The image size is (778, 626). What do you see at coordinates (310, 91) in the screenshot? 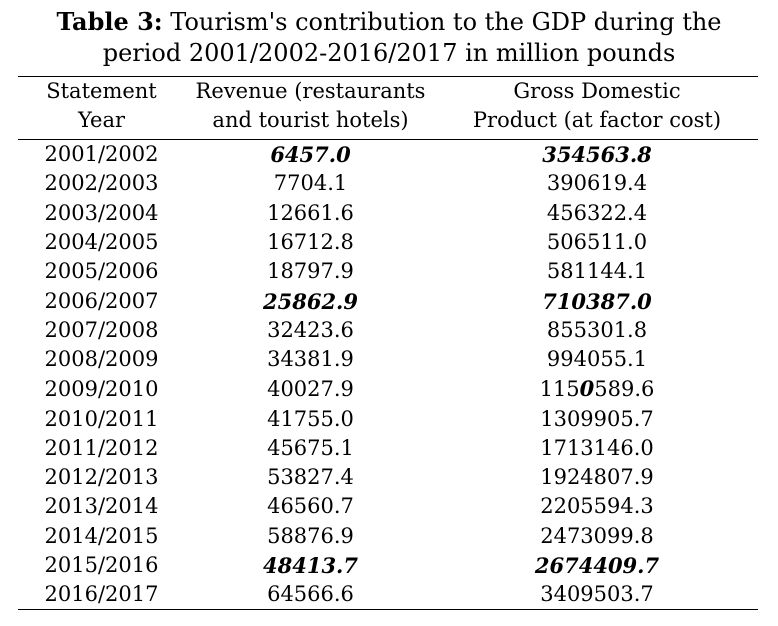
I see `header-col2-line1: Revenue (restaurants` at bounding box center [310, 91].